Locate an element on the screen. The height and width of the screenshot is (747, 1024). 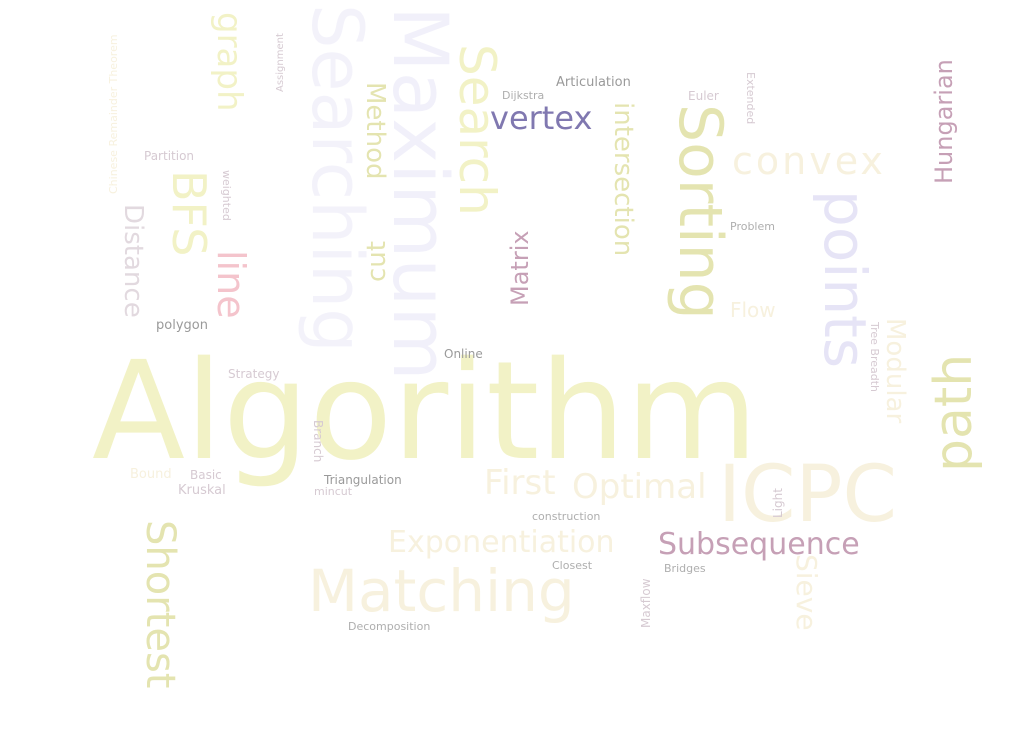
word-subsequence: Subsequence is located at coordinates (759, 544).